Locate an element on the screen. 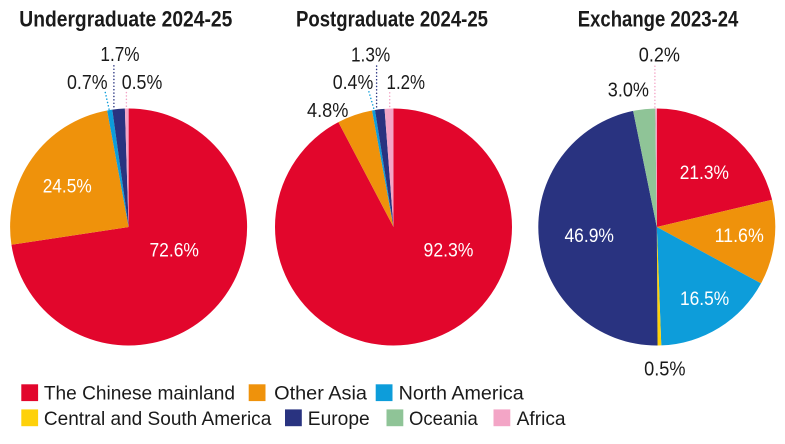 Image resolution: width=785 pixels, height=444 pixels. svg-text: 46.9% is located at coordinates (589, 236).